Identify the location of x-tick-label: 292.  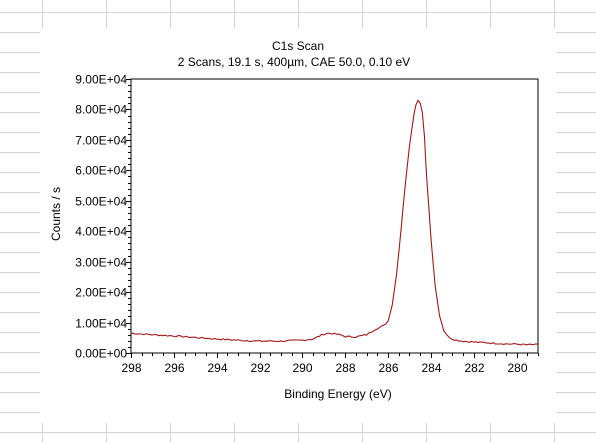
(260, 368).